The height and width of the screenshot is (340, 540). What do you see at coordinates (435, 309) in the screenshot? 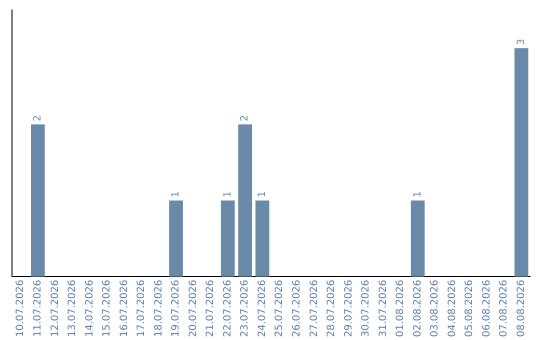
I see `x-tick-label: 03.08.2026` at bounding box center [435, 309].